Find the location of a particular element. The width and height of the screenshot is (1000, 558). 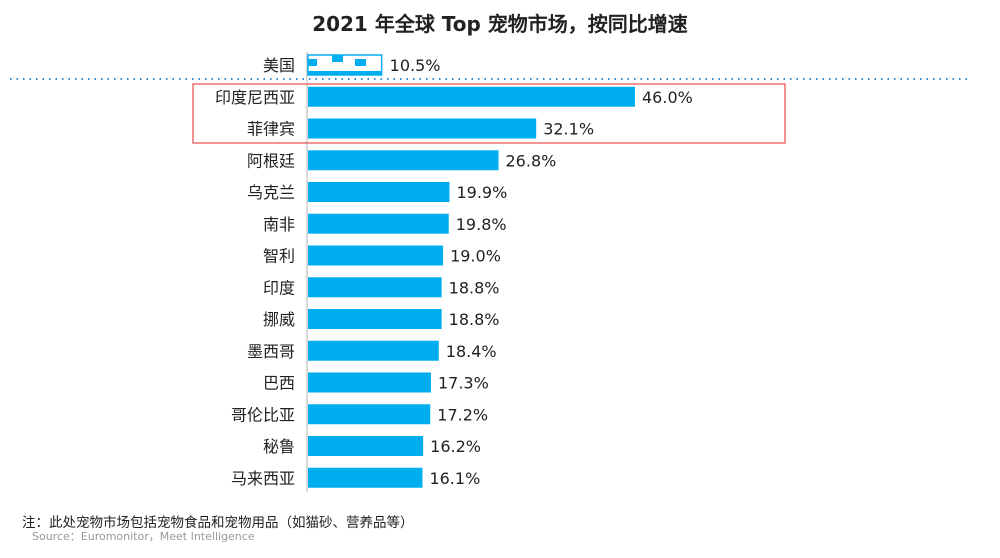

category-label: 美国 is located at coordinates (279, 65).